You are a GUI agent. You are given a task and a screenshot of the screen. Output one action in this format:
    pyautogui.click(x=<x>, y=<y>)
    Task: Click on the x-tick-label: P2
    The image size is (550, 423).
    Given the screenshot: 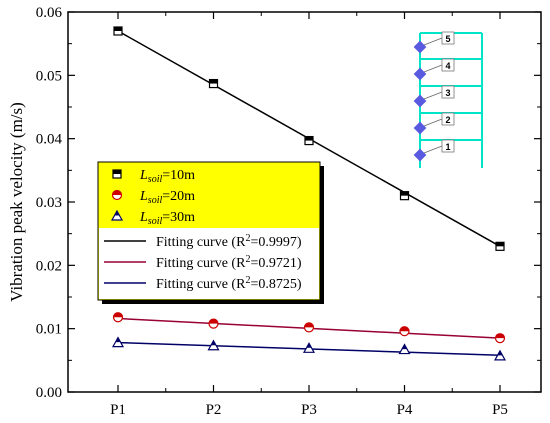 What is the action you would take?
    pyautogui.click(x=214, y=410)
    